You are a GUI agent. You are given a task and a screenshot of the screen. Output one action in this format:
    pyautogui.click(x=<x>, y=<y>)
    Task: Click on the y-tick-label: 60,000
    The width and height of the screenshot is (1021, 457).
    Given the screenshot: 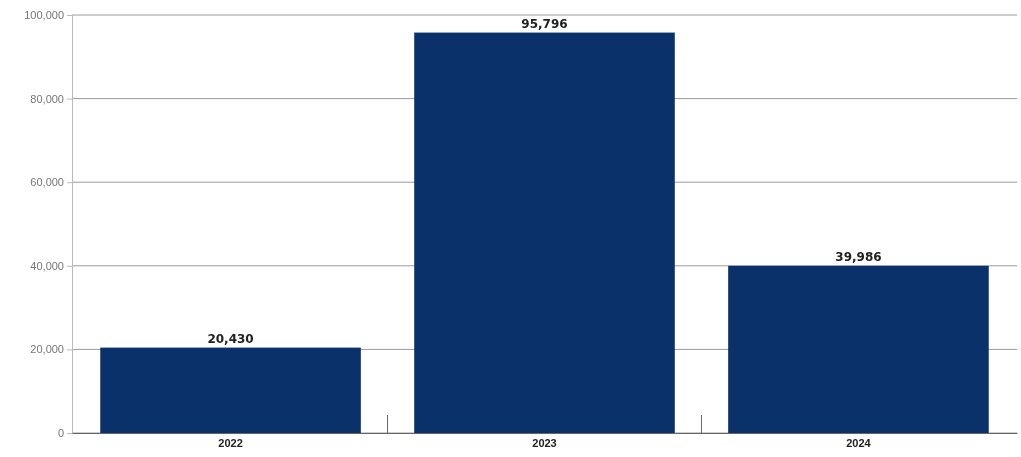 What is the action you would take?
    pyautogui.click(x=47, y=182)
    